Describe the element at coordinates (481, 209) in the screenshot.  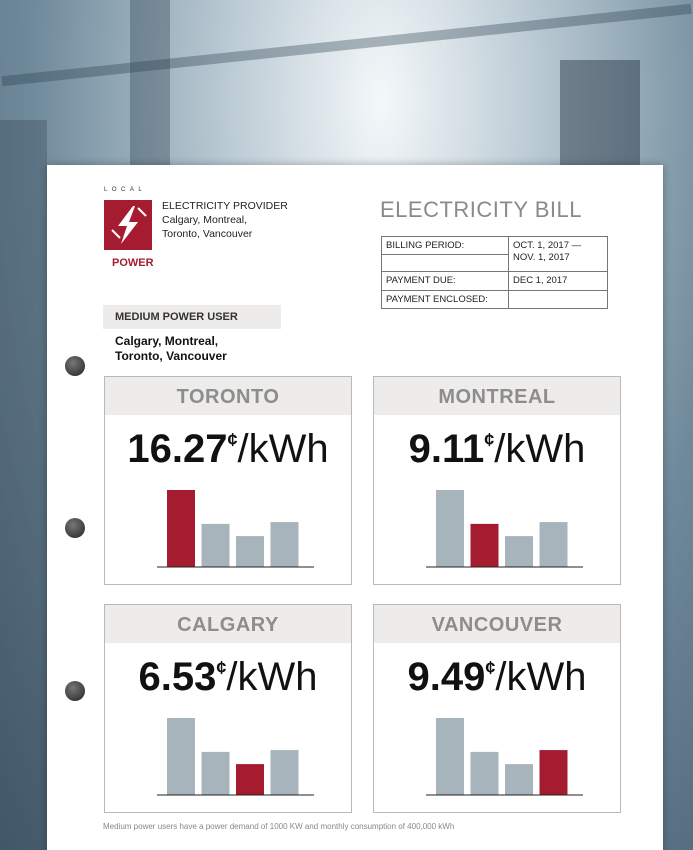
I see `bill-title: ELECTRICITY BILL` at that location.